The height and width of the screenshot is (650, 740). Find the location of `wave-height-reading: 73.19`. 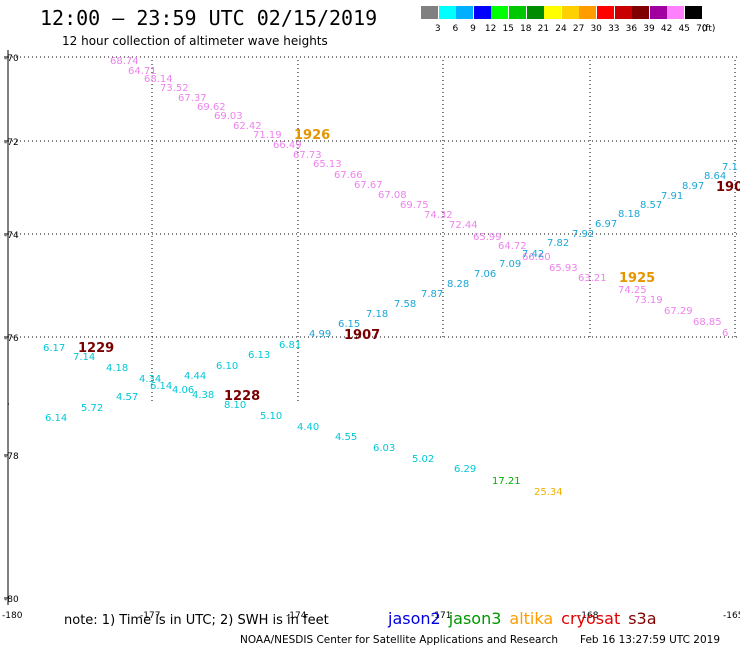

wave-height-reading: 73.19 is located at coordinates (648, 300).